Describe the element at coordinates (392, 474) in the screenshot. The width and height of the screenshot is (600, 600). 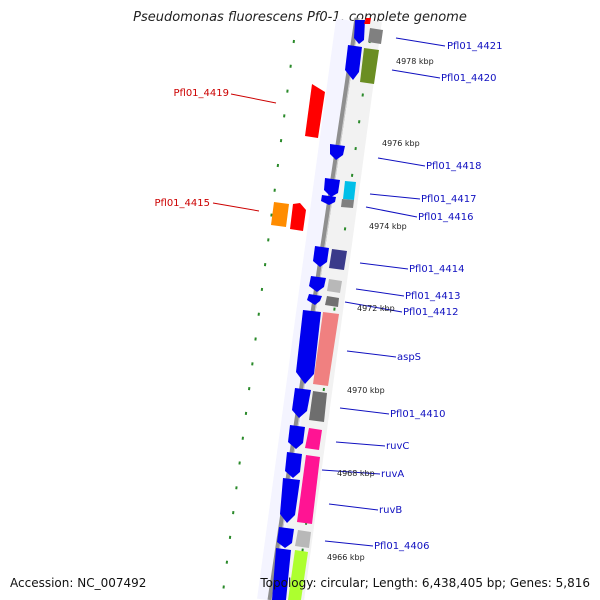
I see `gene-label: ruvA` at that location.